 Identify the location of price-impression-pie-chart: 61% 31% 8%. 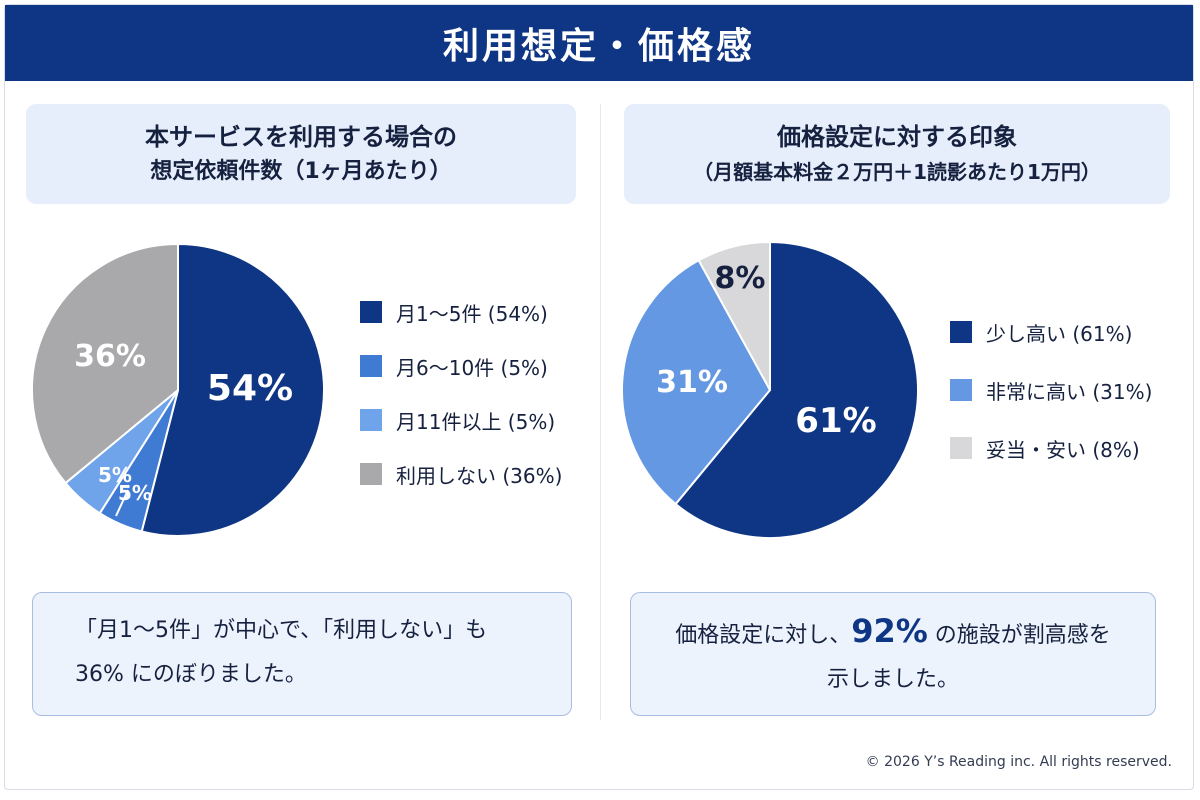
(770, 389).